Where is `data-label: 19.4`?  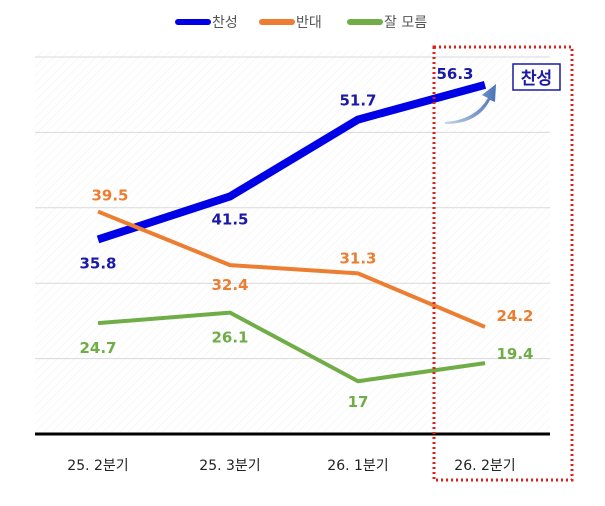
data-label: 19.4 is located at coordinates (514, 354).